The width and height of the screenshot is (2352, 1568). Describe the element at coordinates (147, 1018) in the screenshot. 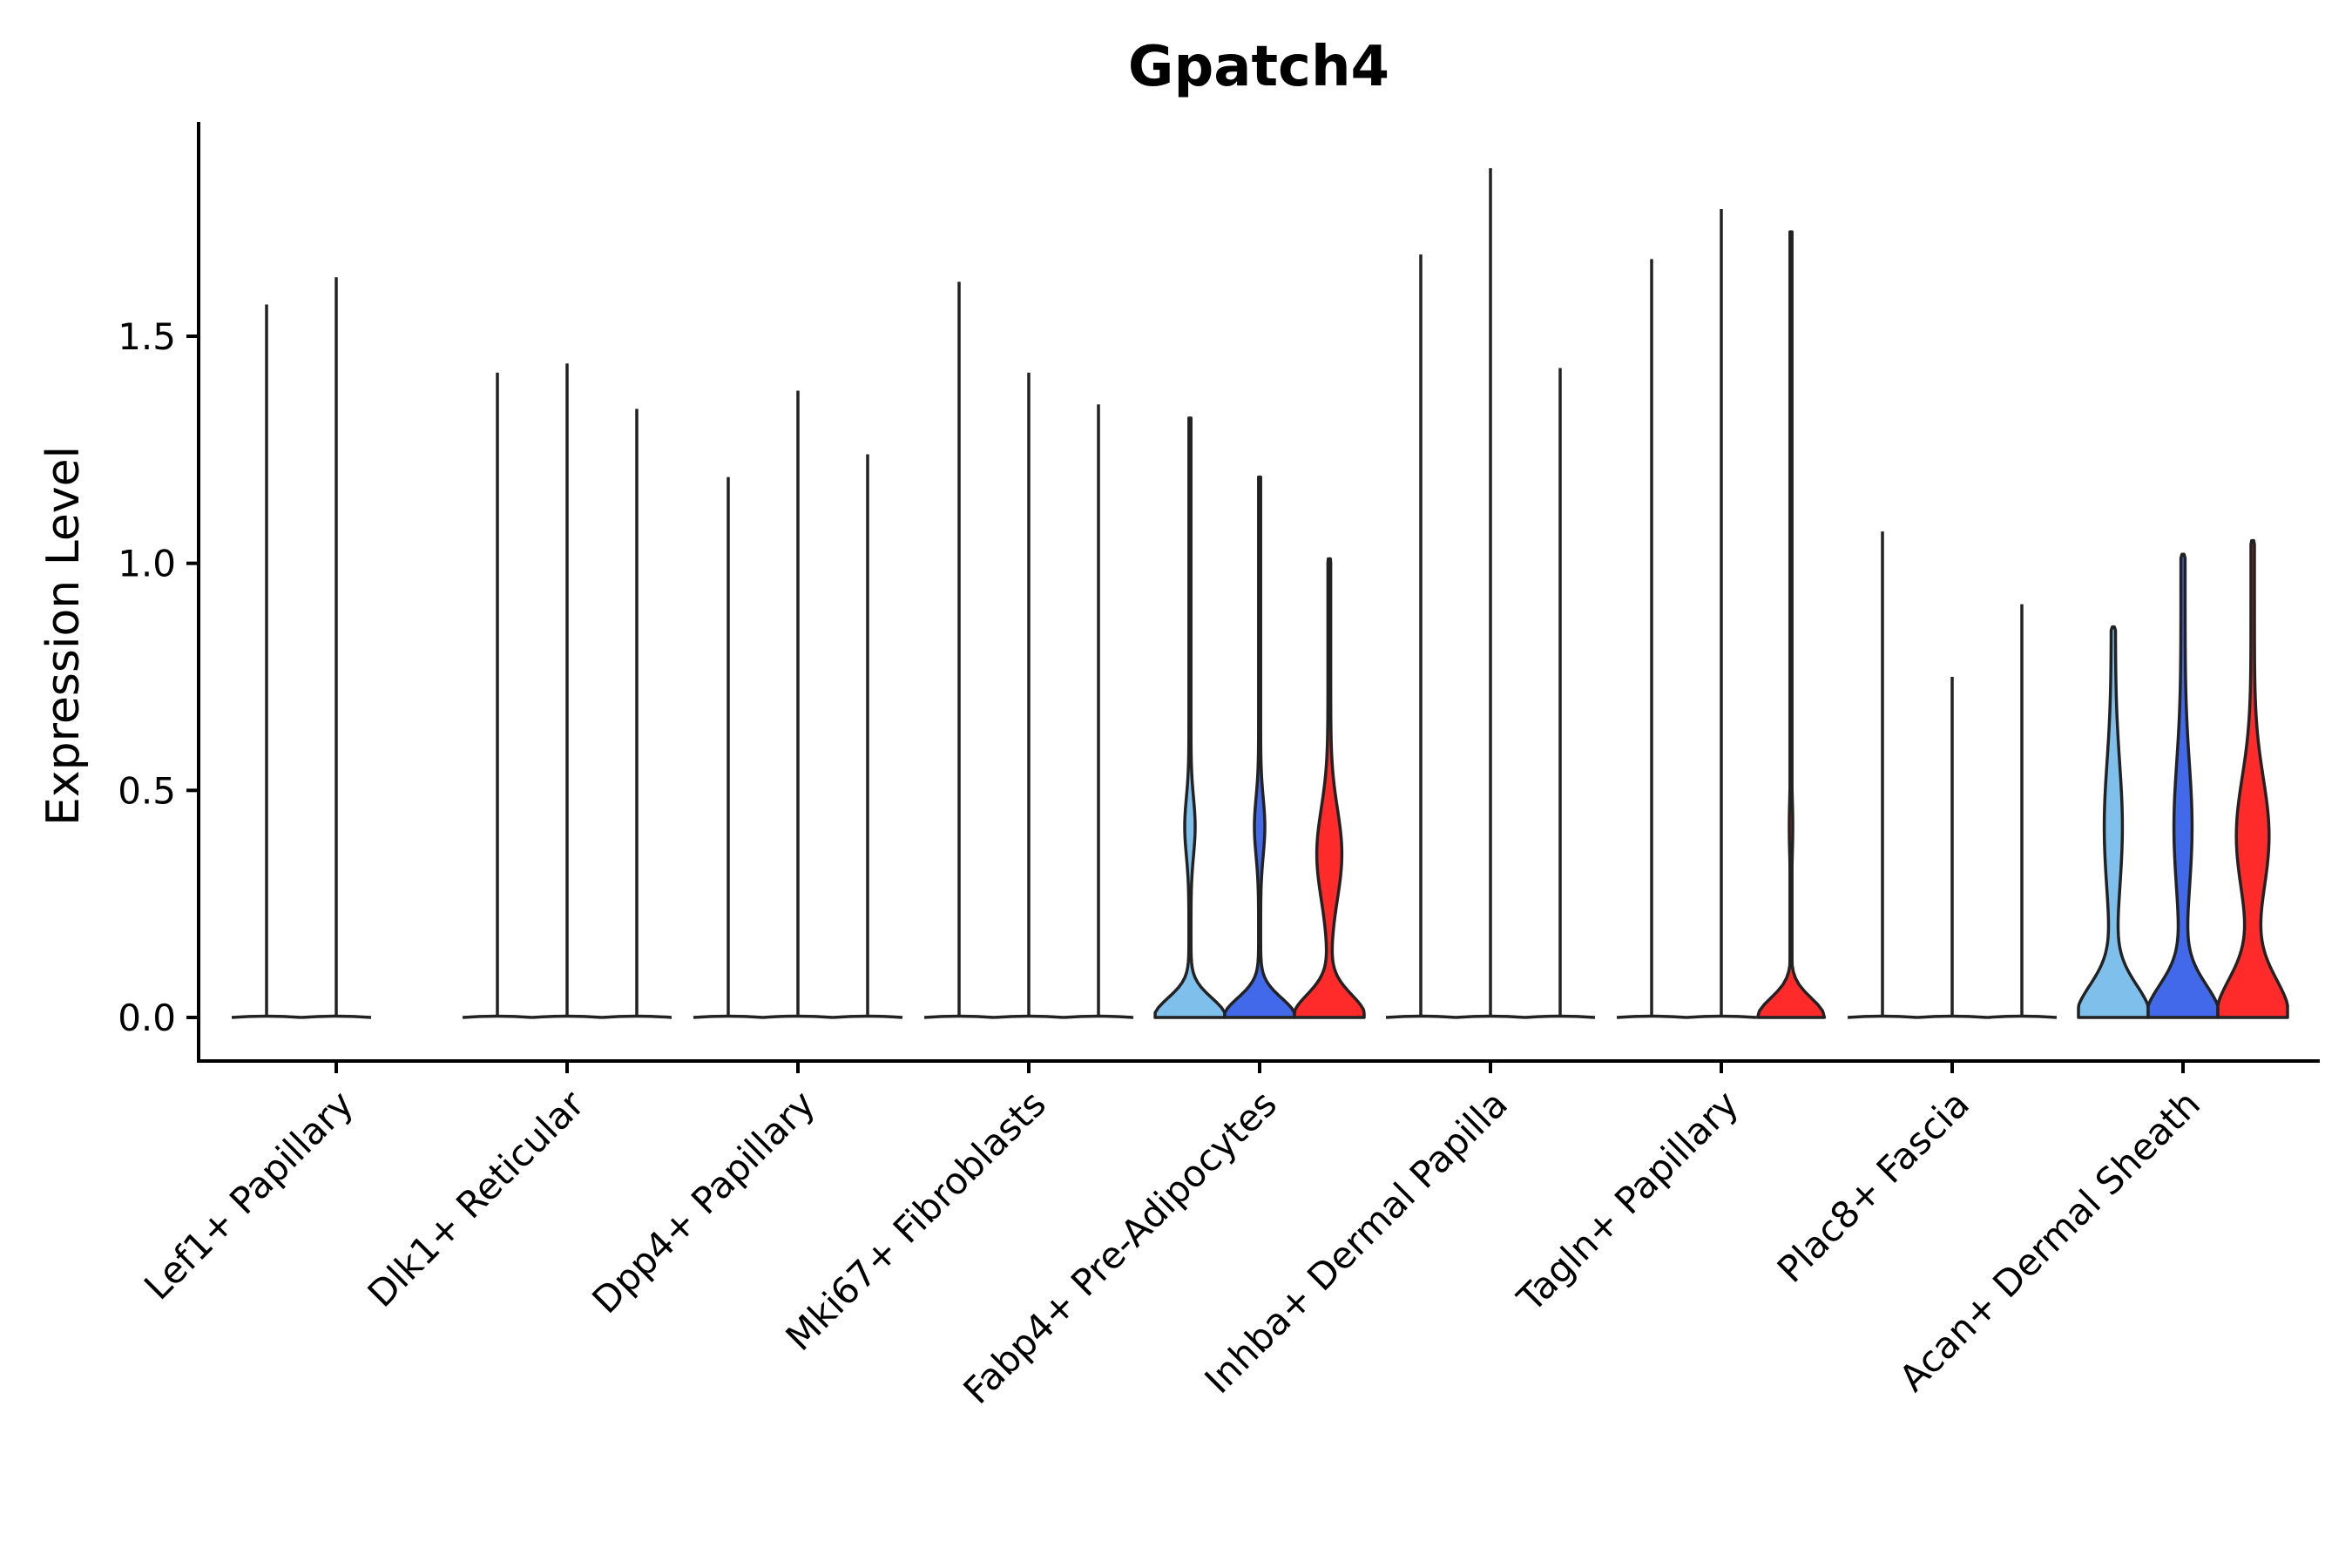

I see `y-tick-label: 0.0` at that location.